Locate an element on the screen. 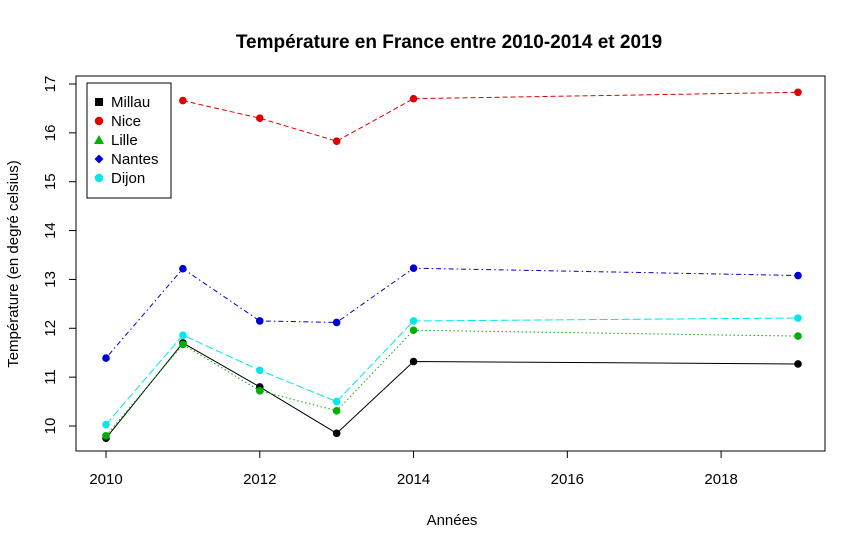 The image size is (866, 550). series-nice is located at coordinates (490, 116).